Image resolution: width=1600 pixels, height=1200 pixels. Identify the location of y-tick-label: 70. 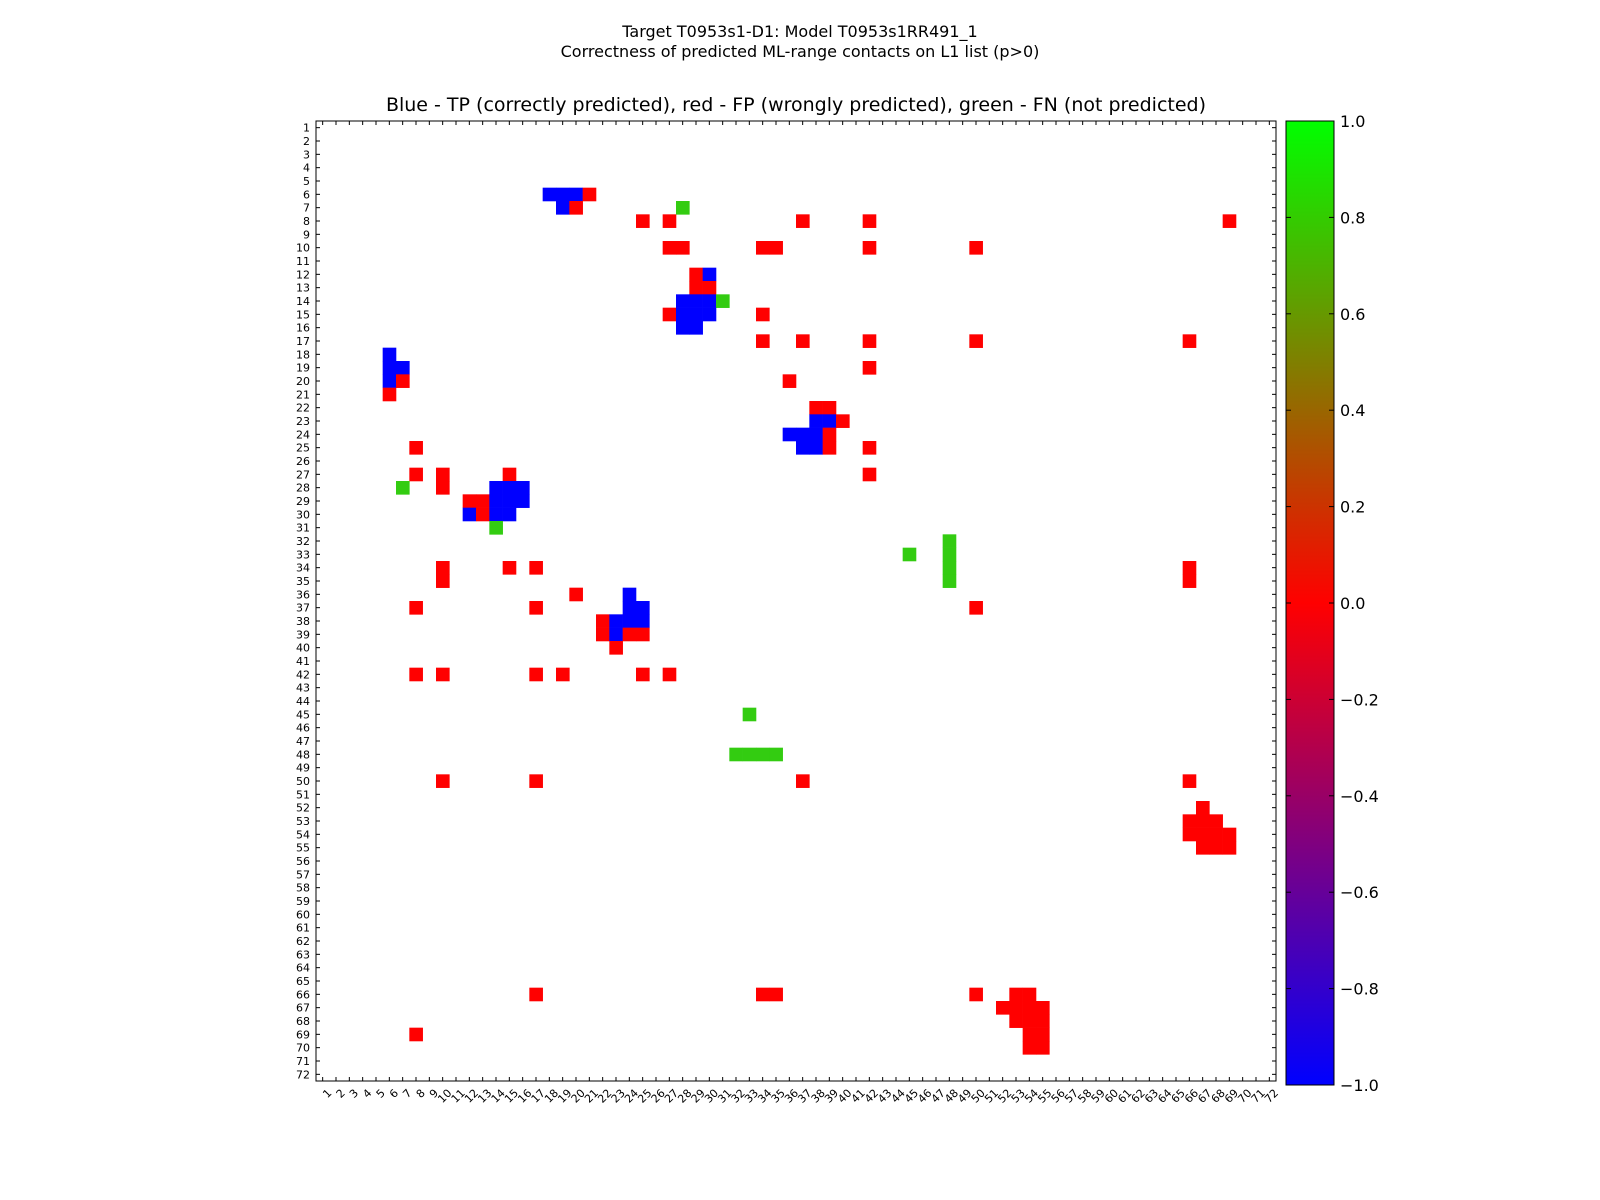
(303, 1048).